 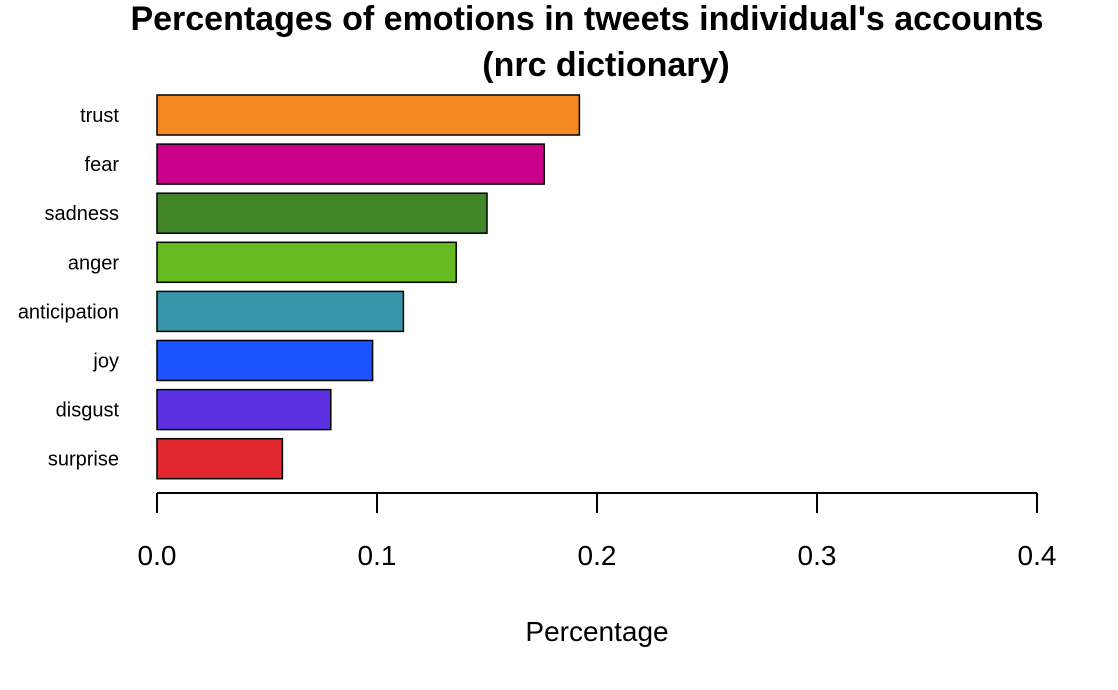 What do you see at coordinates (817, 555) in the screenshot?
I see `x-tick-label: 0.3` at bounding box center [817, 555].